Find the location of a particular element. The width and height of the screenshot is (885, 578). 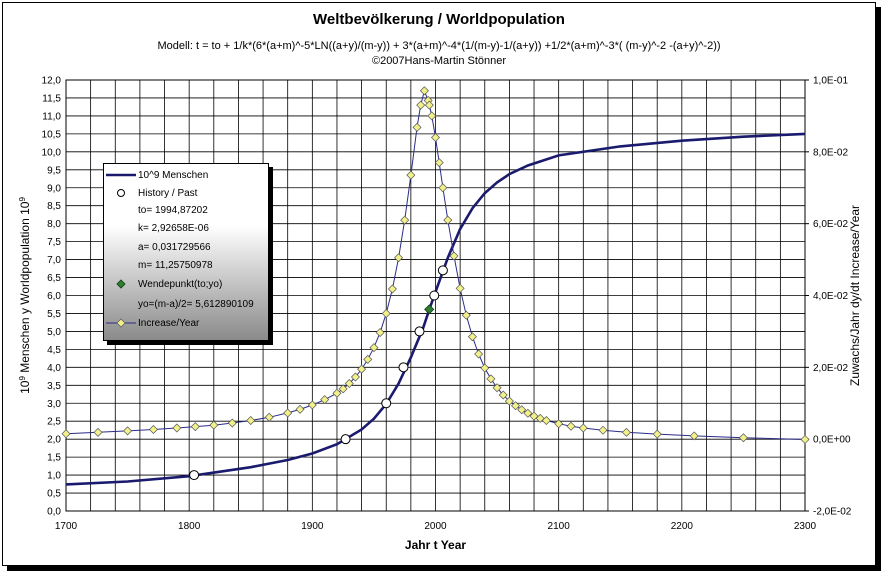

legend-item: k= 2,92658E-06 is located at coordinates (156, 228).